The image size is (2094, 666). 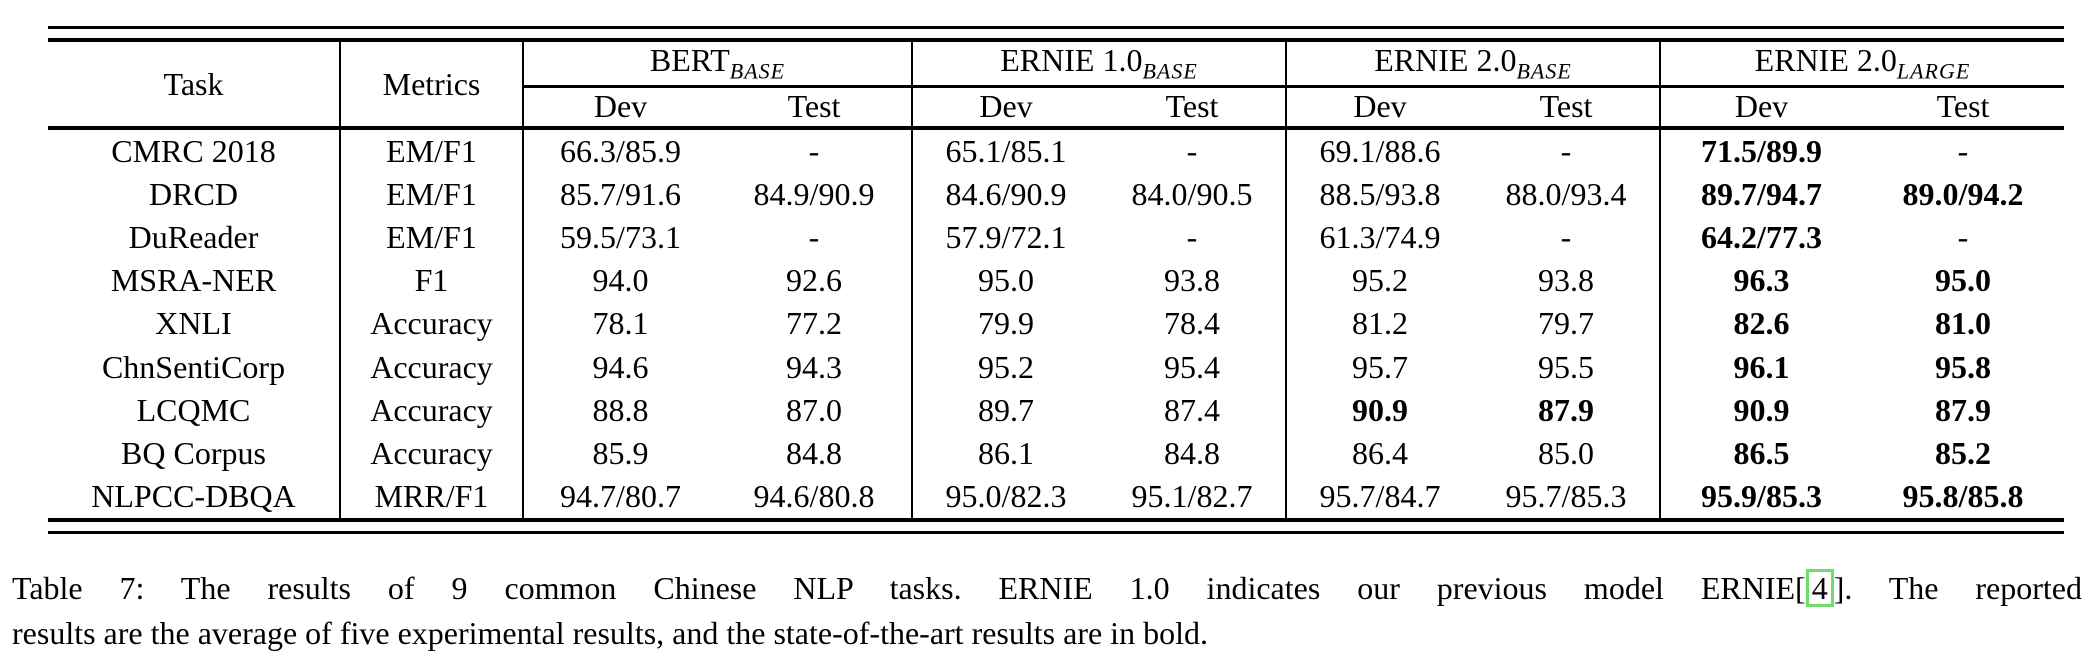 I want to click on task-cell: ChnSentiCorp, so click(x=193, y=366).